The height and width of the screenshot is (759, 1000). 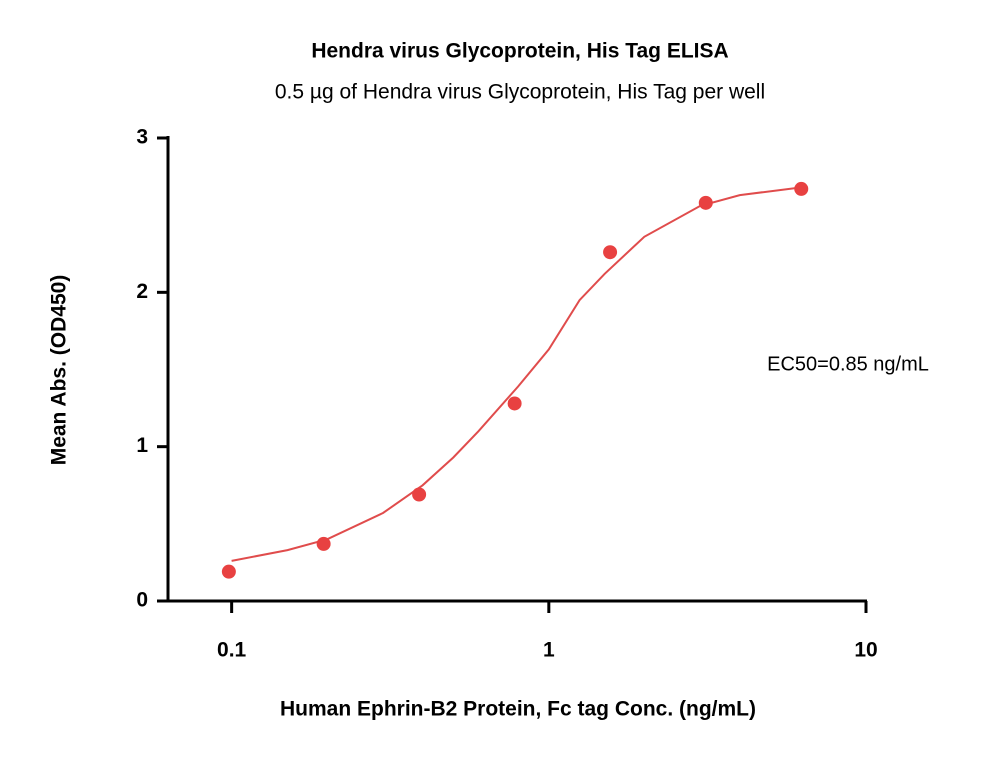 What do you see at coordinates (59, 370) in the screenshot?
I see `y-axis-label: Mean Abs. (OD450)` at bounding box center [59, 370].